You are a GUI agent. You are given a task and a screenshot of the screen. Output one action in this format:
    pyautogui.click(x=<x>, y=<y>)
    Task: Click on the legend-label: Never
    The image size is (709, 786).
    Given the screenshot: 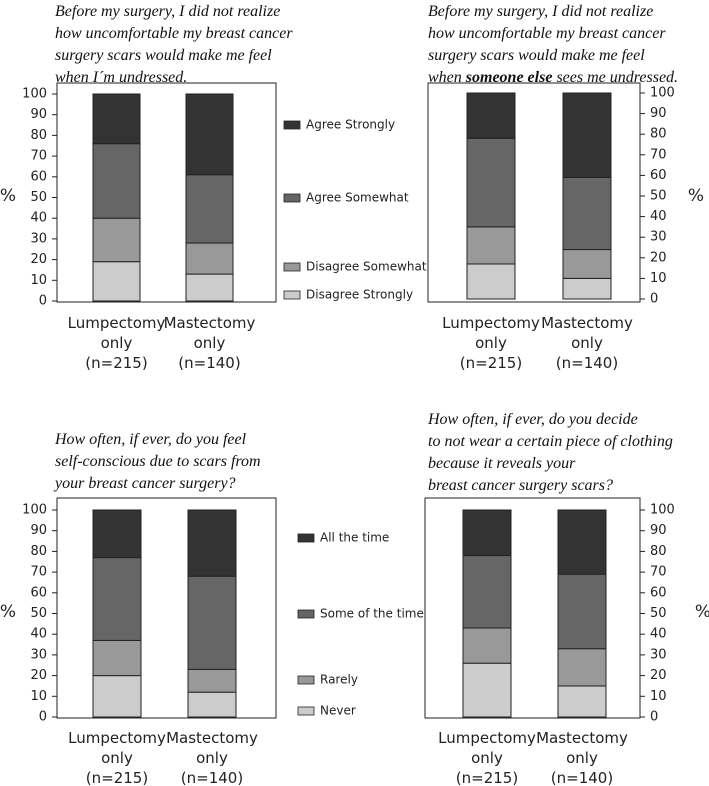 What is the action you would take?
    pyautogui.click(x=338, y=711)
    